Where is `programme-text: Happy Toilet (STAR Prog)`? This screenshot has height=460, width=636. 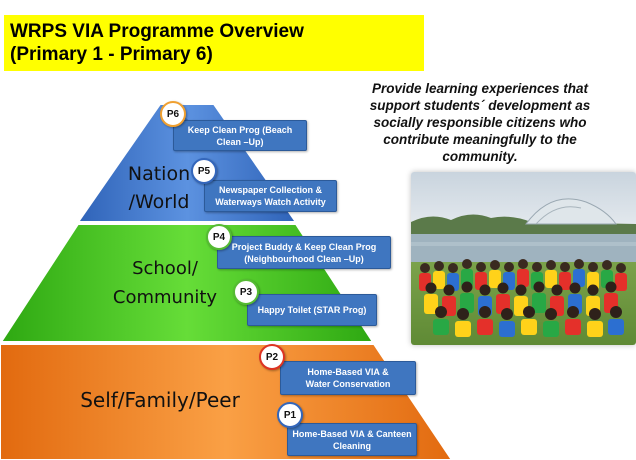 programme-text: Happy Toilet (STAR Prog) is located at coordinates (312, 310).